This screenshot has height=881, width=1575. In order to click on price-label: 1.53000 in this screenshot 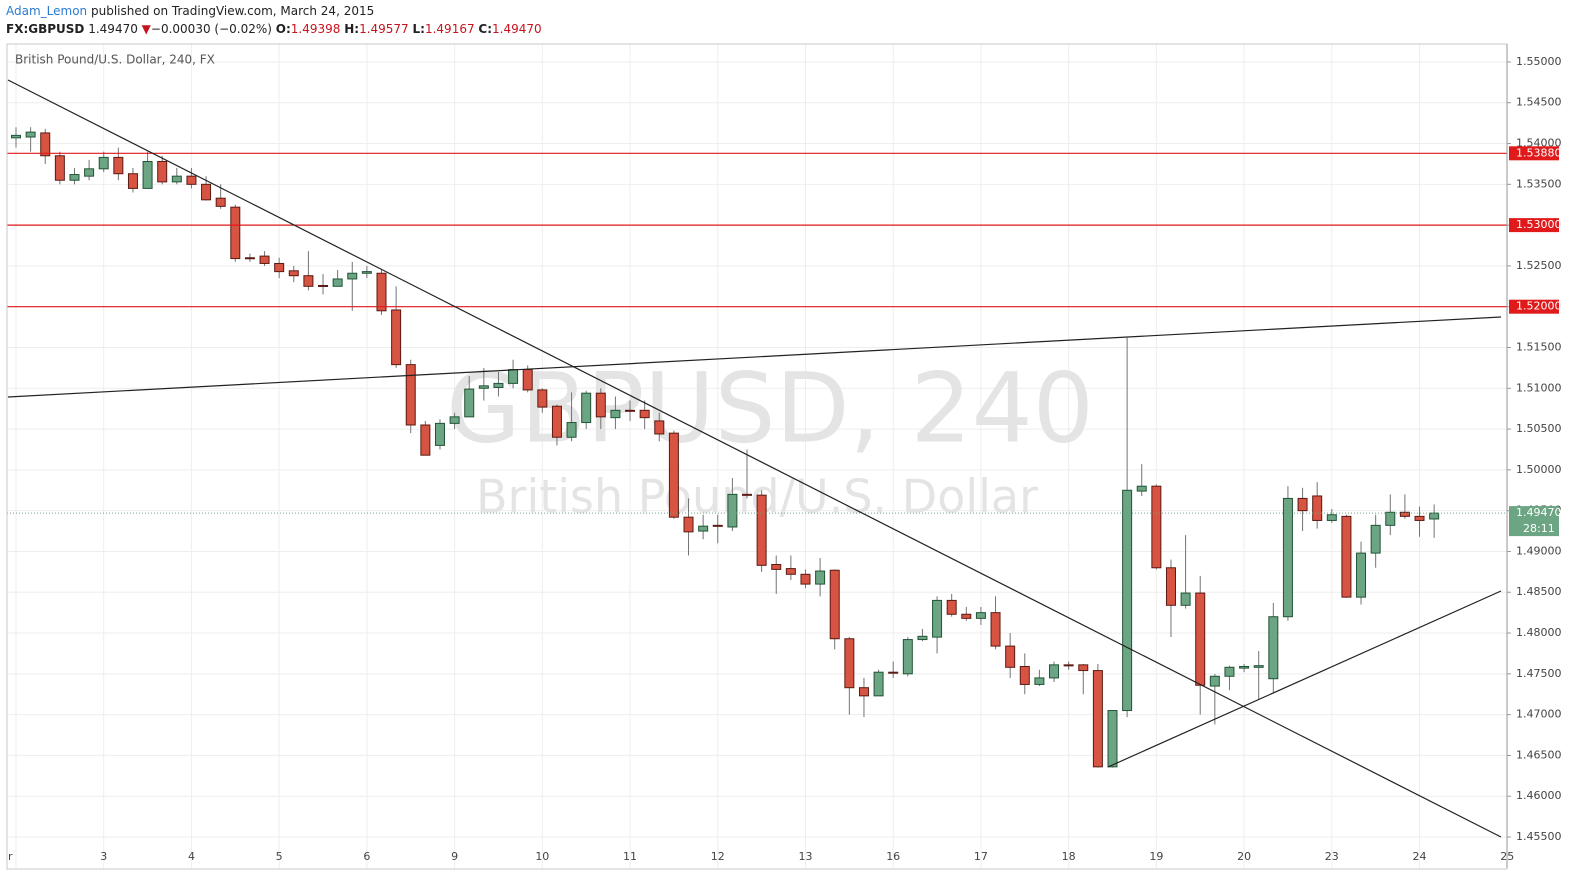, I will do `click(1539, 224)`.